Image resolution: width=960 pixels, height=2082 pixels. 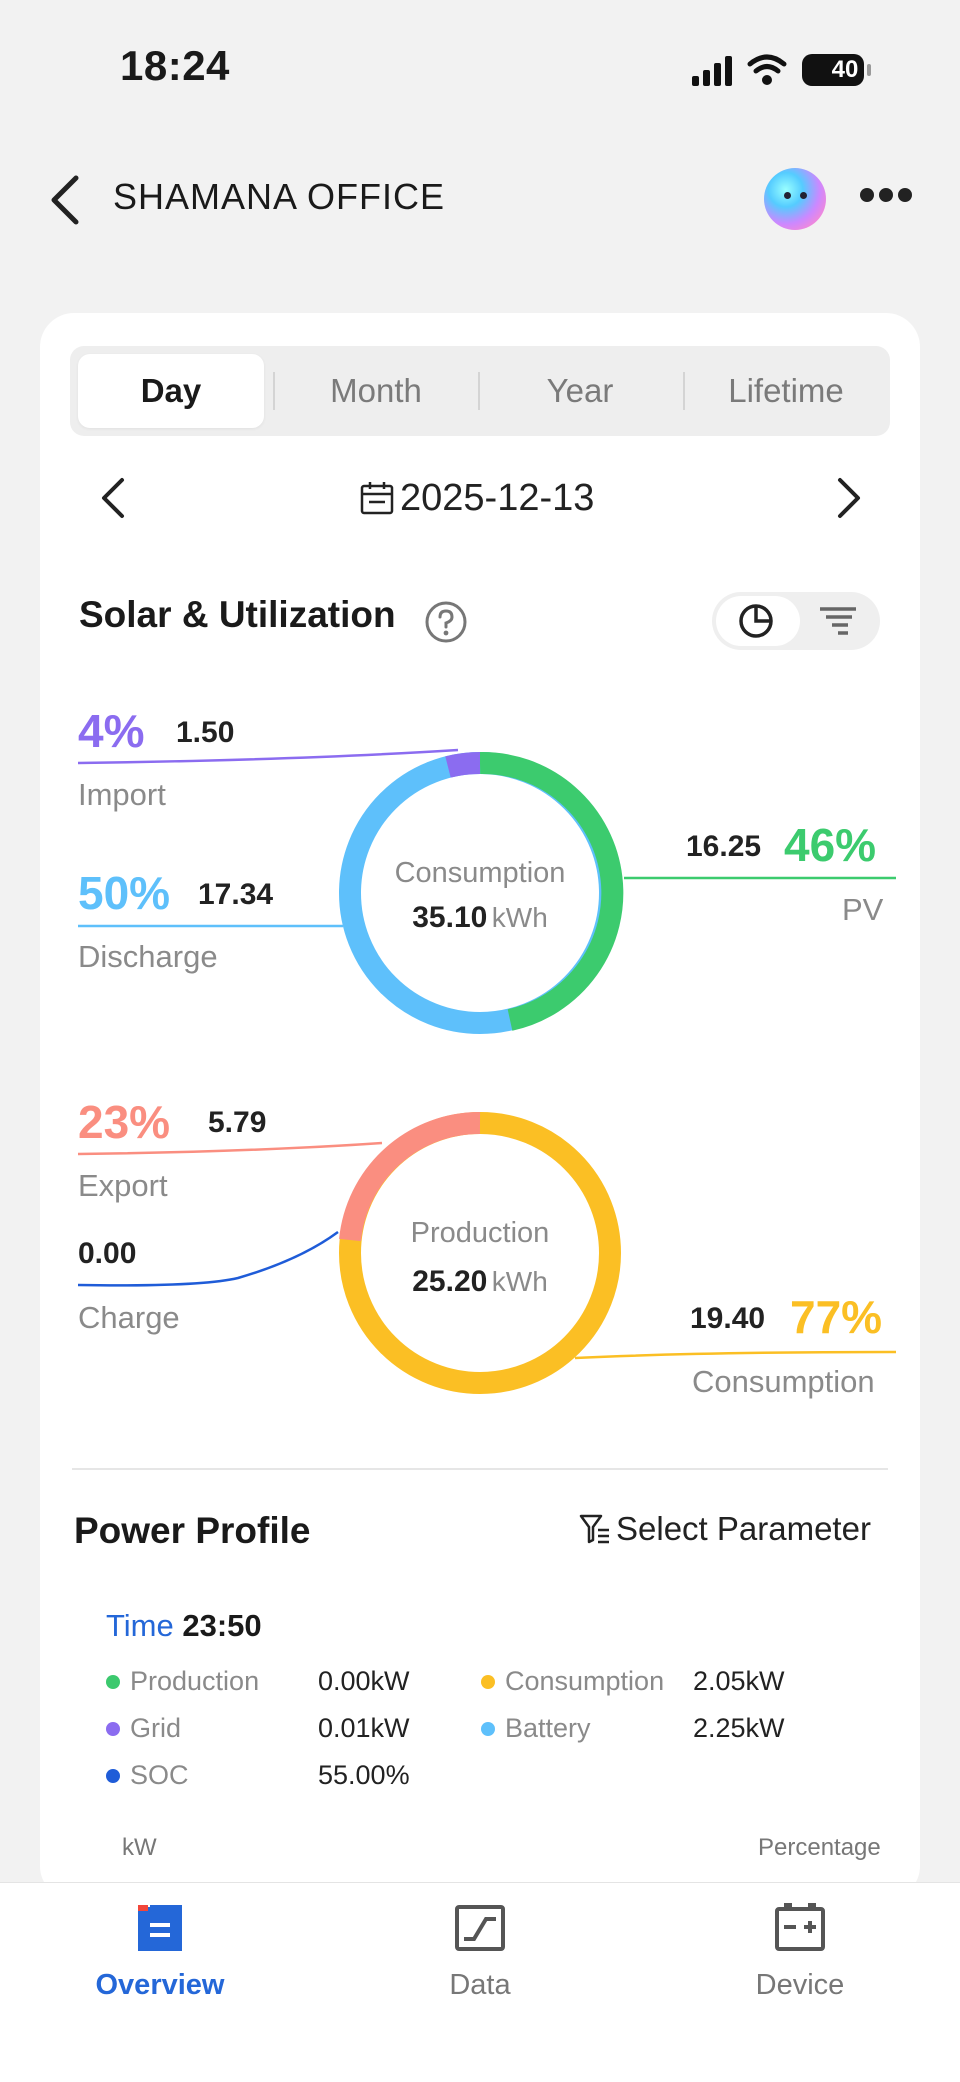 I want to click on more-icon, so click(x=867, y=195).